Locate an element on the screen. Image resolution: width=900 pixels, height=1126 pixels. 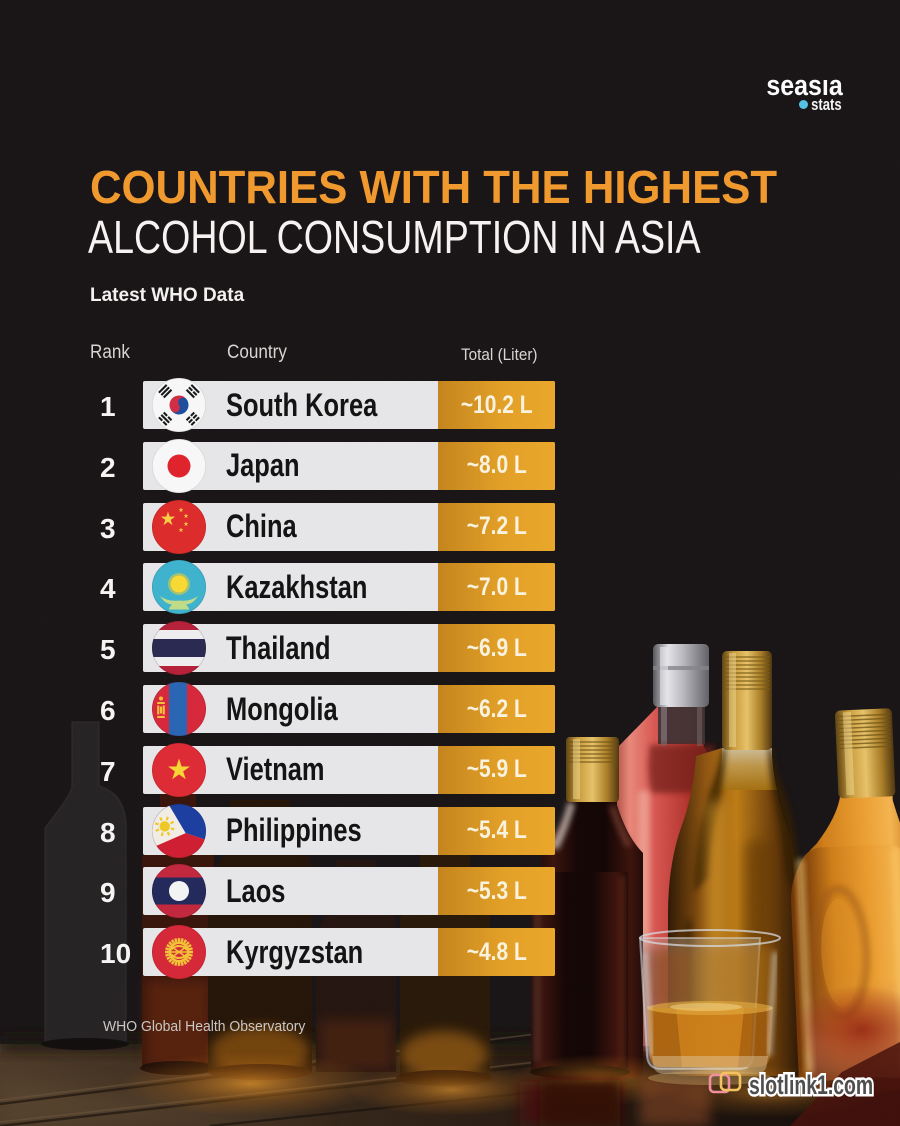
svg-text: slotlink1.com is located at coordinates (811, 1085).